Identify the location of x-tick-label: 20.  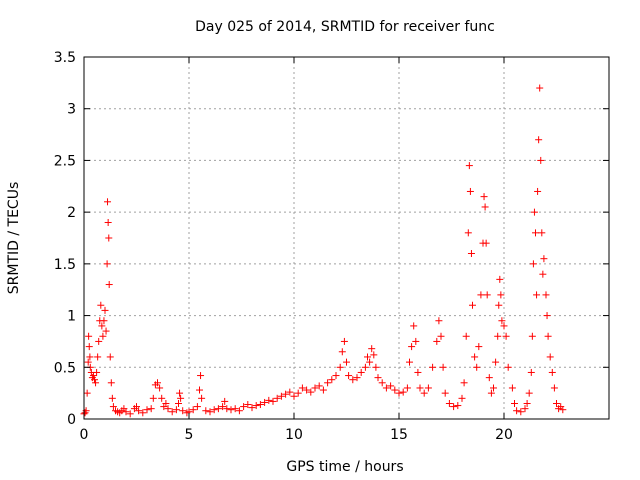
(504, 435).